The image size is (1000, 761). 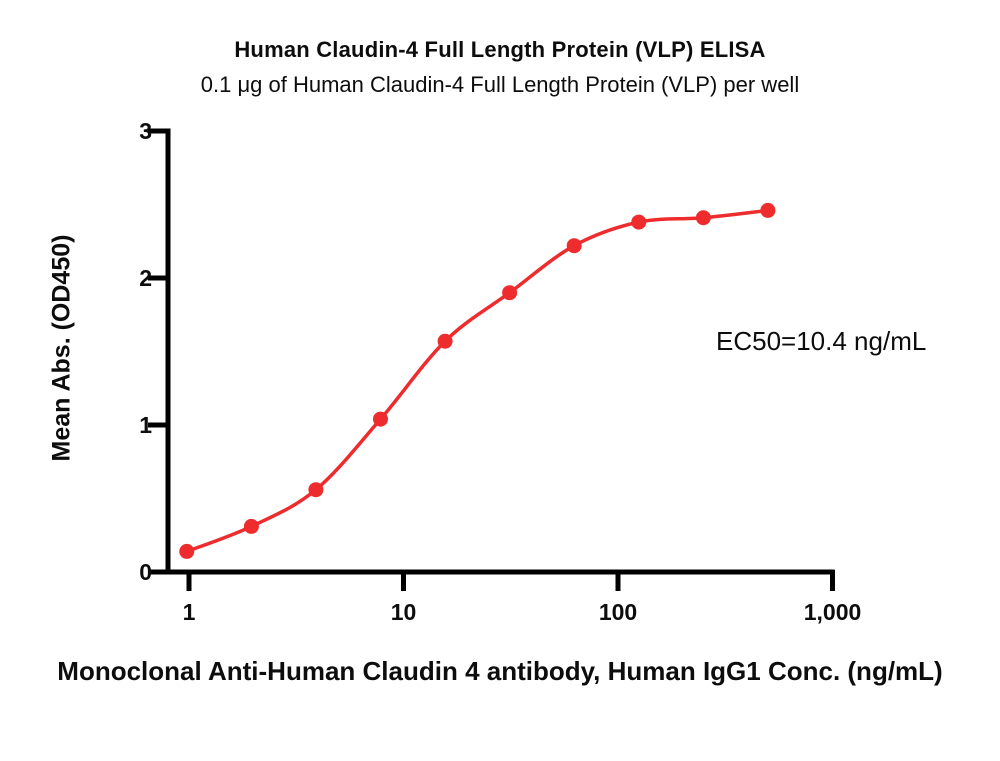 What do you see at coordinates (145, 425) in the screenshot?
I see `y-tick-label: 1` at bounding box center [145, 425].